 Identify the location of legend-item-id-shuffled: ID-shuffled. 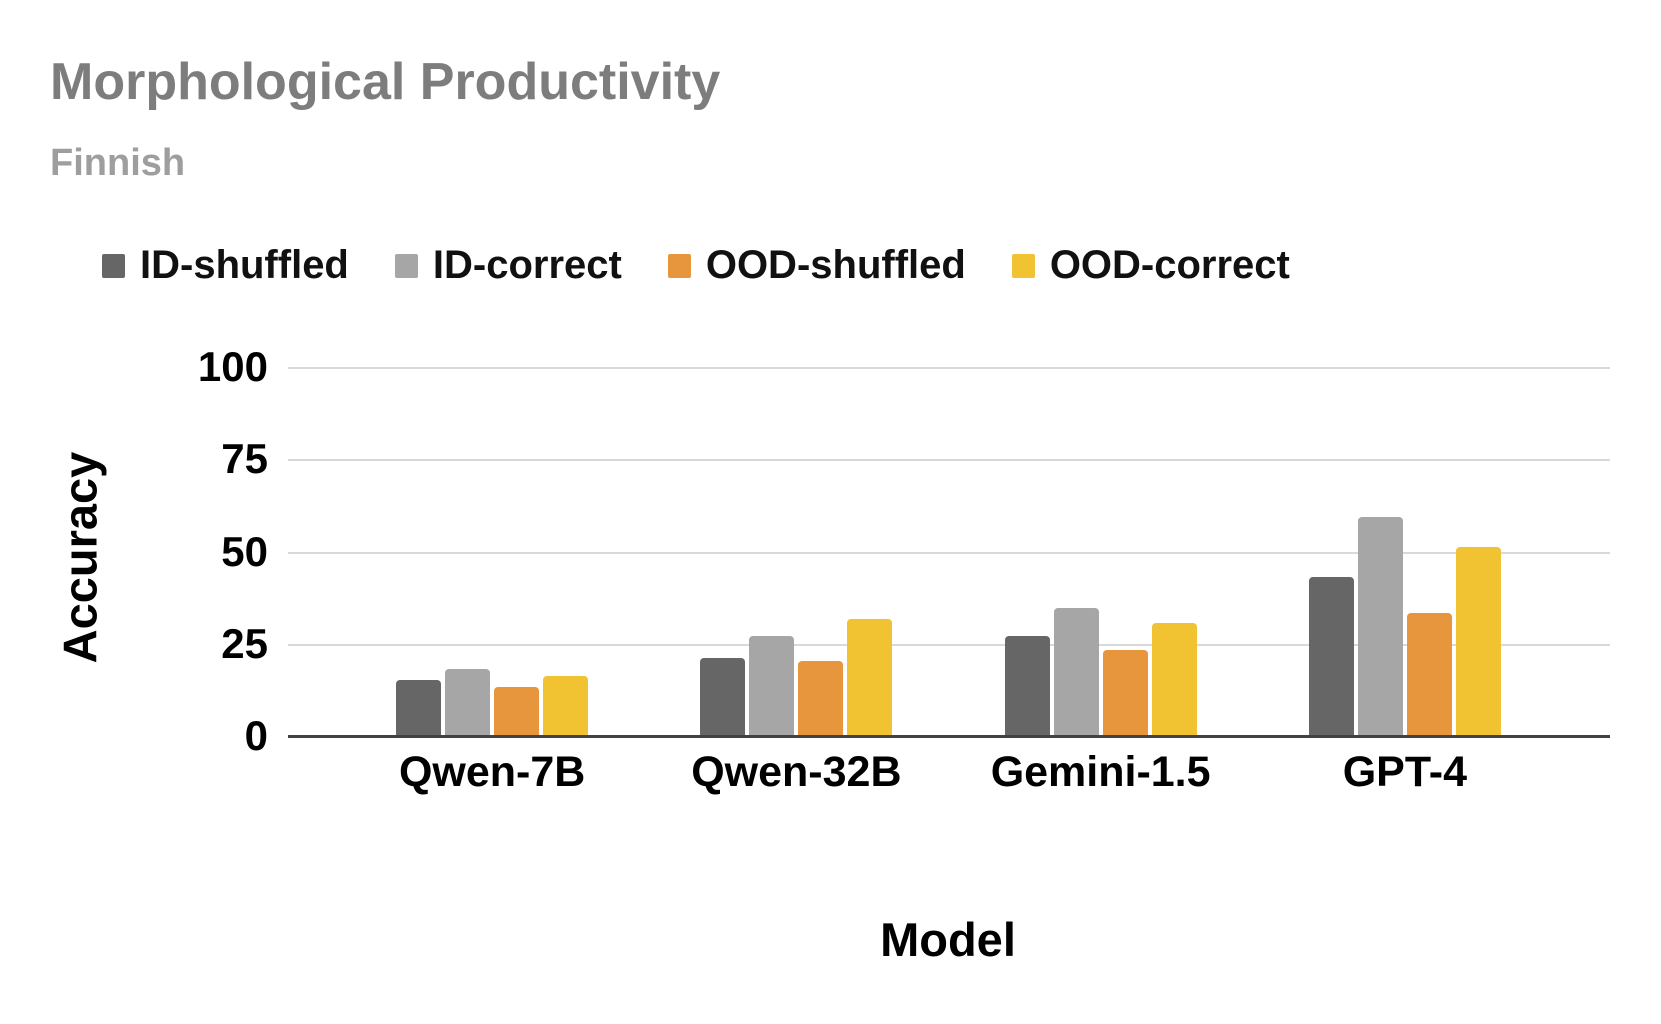
(225, 265).